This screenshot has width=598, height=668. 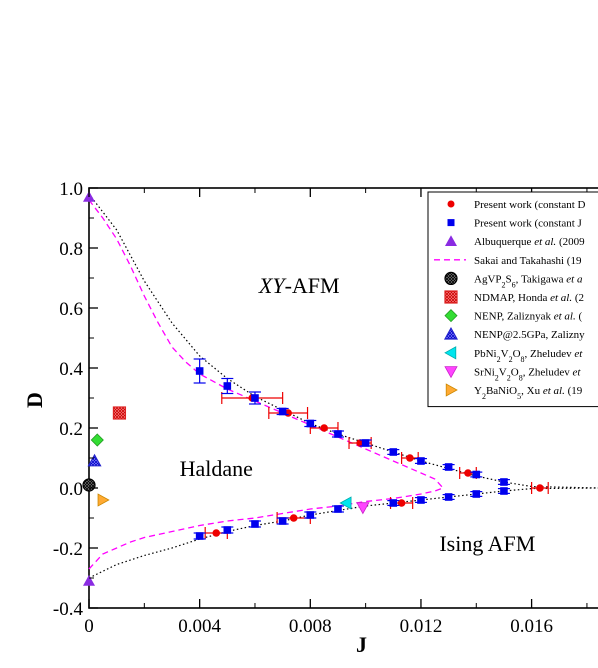 What do you see at coordinates (421, 626) in the screenshot?
I see `x-tick-label: 0.012` at bounding box center [421, 626].